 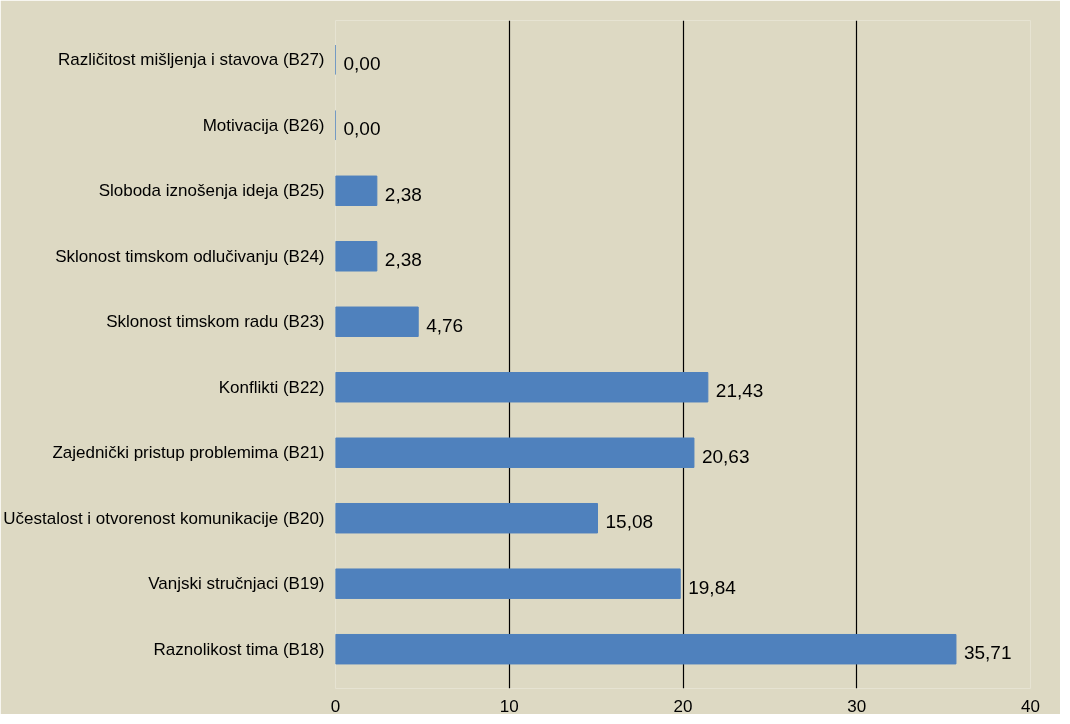 I want to click on data-label: 4,76, so click(x=445, y=325).